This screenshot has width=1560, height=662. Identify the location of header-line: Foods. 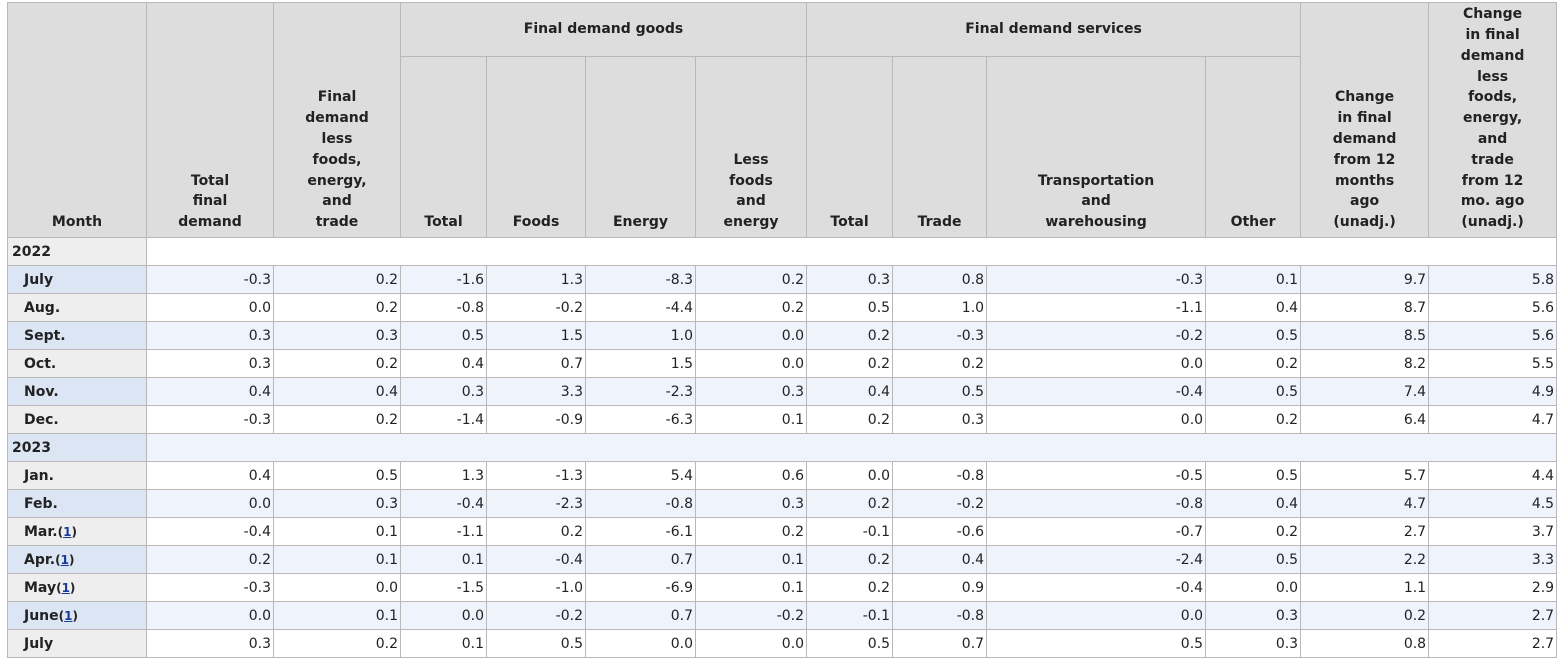
(536, 222).